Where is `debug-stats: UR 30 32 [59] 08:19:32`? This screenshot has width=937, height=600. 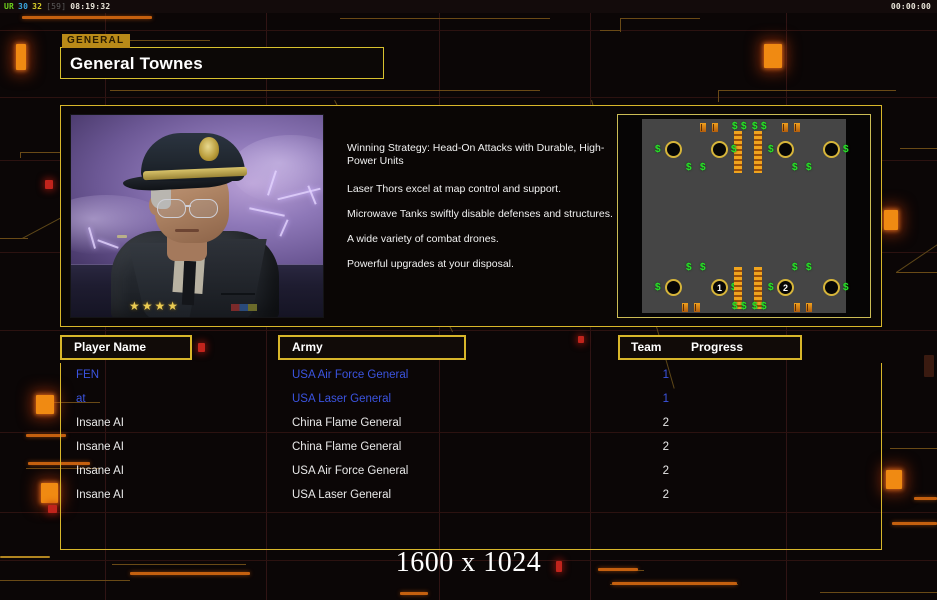
debug-stats: UR 30 32 [59] 08:19:32 is located at coordinates (57, 6).